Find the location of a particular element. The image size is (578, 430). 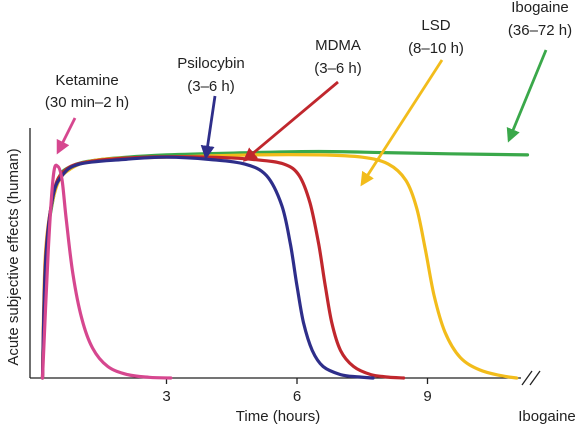

x-tick-label: 9 is located at coordinates (427, 396).